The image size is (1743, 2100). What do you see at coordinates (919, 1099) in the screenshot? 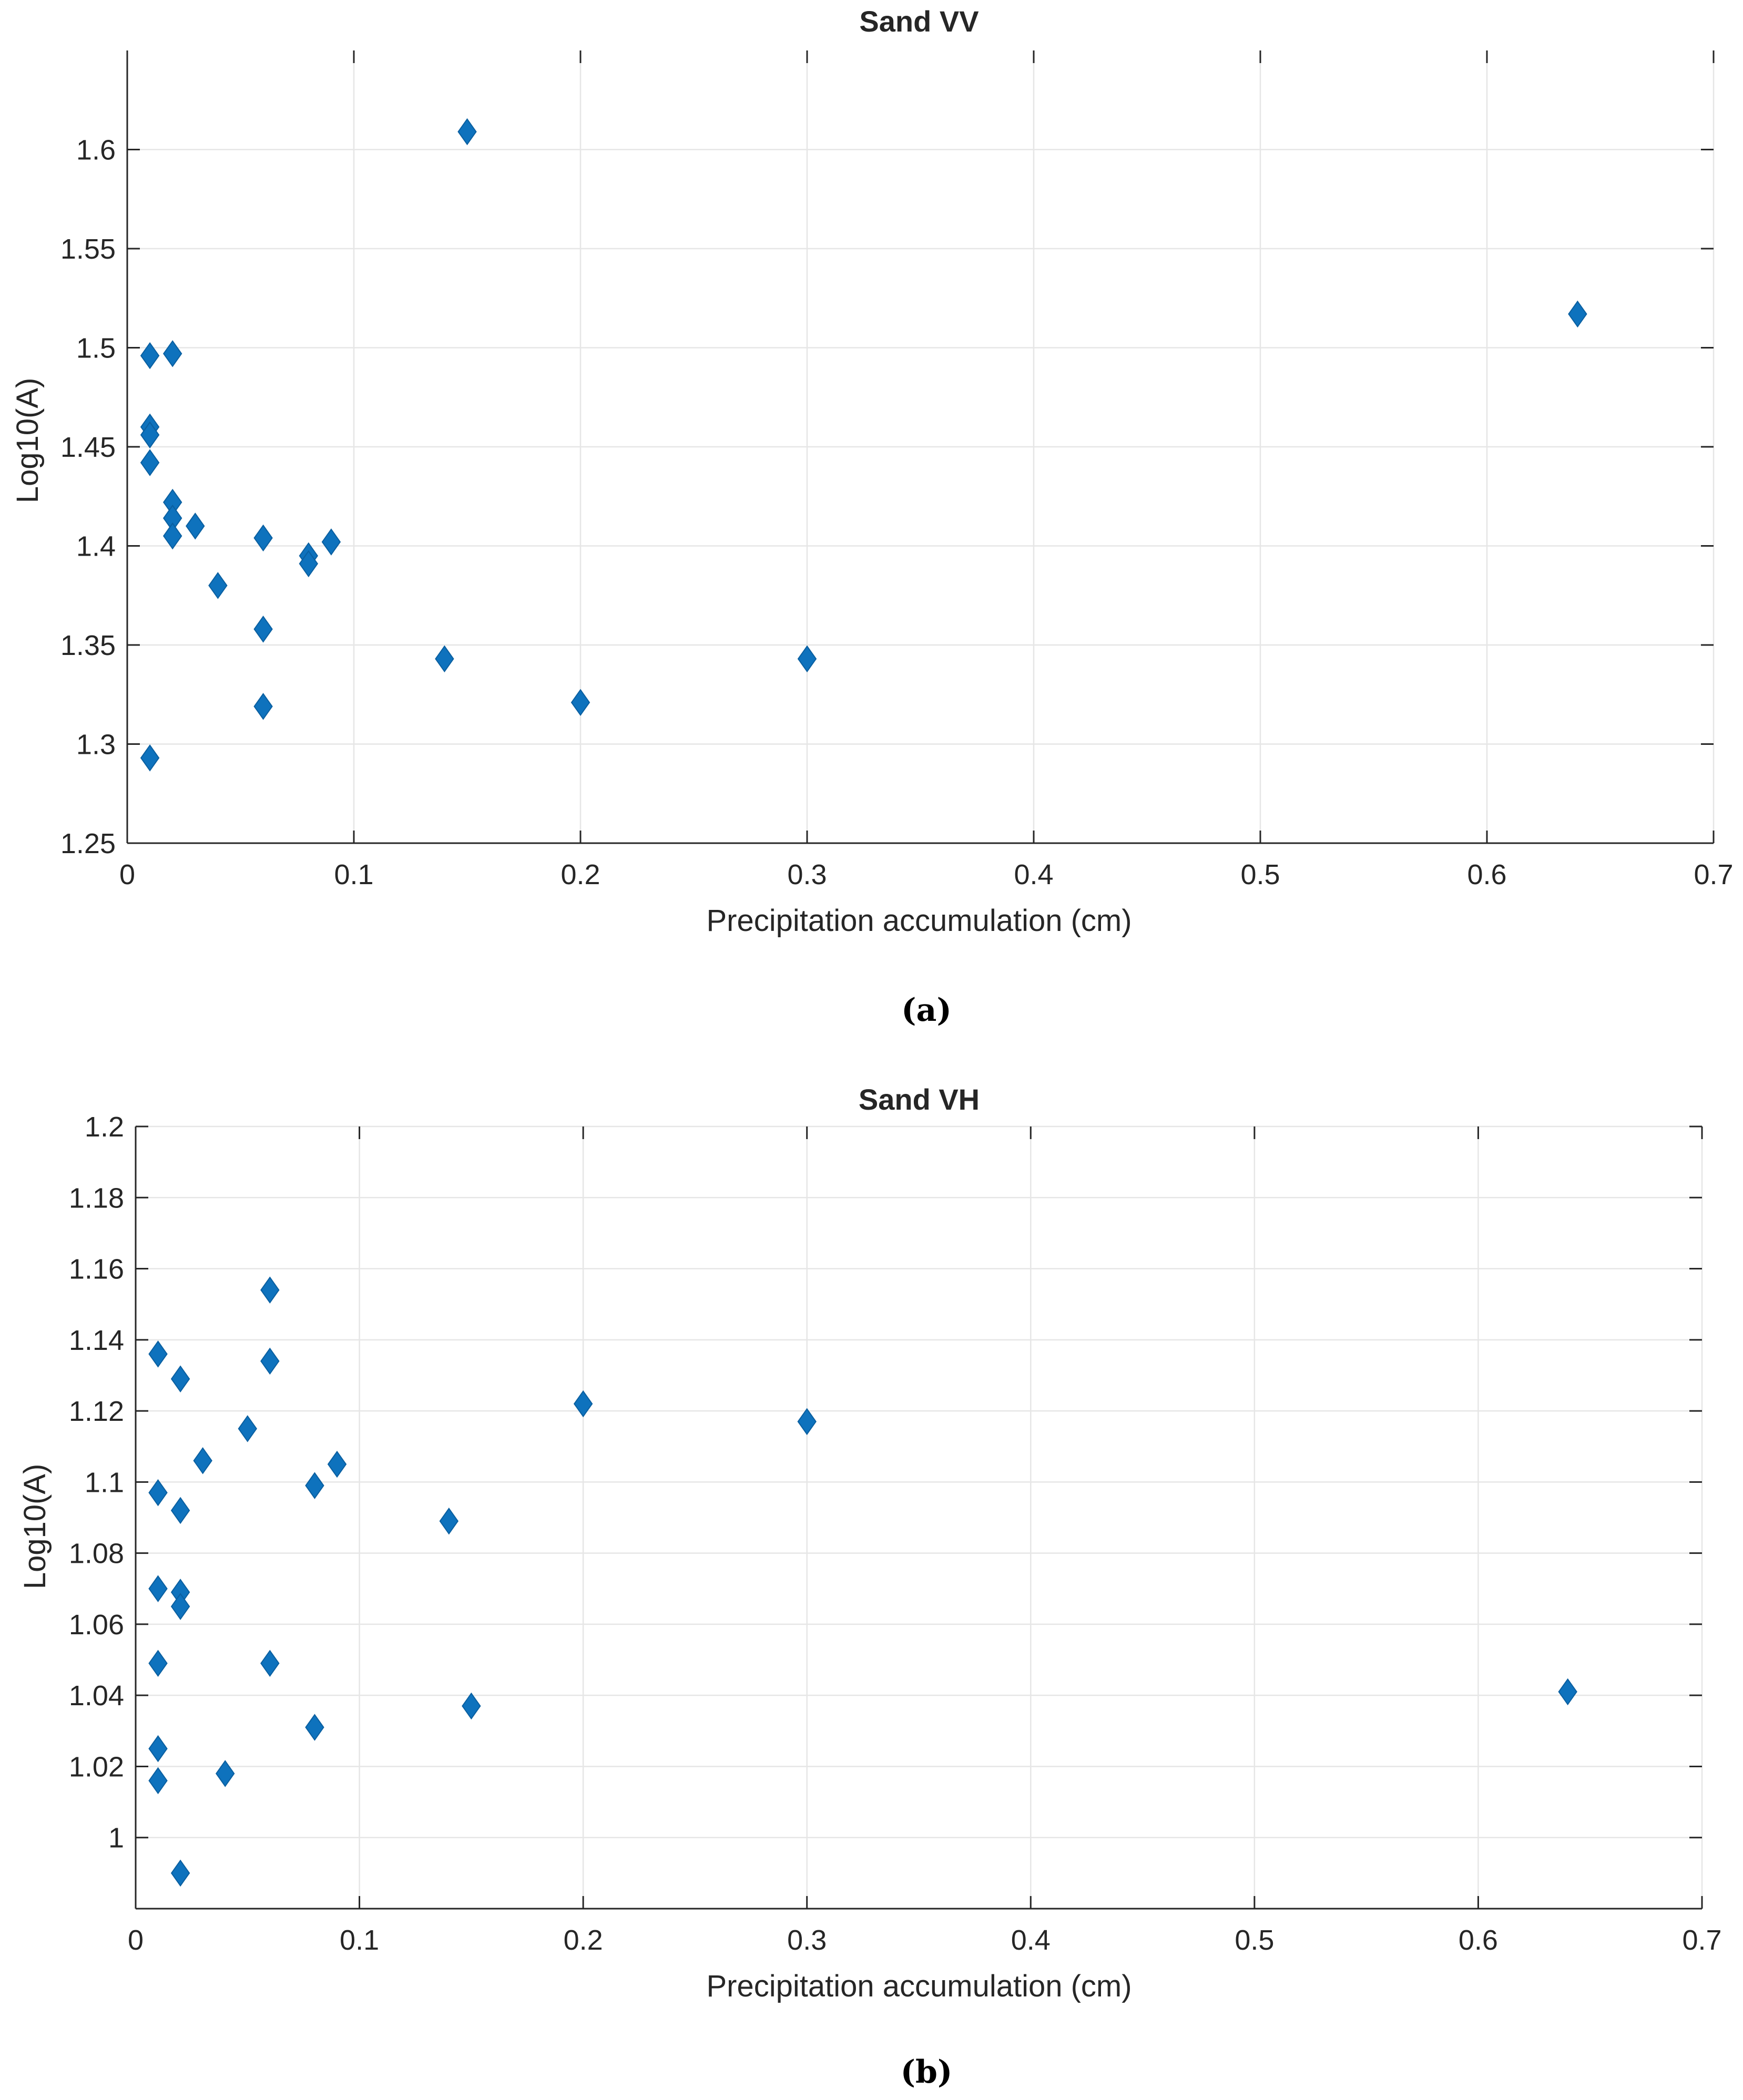
I see `chart-title: Sand VH` at bounding box center [919, 1099].